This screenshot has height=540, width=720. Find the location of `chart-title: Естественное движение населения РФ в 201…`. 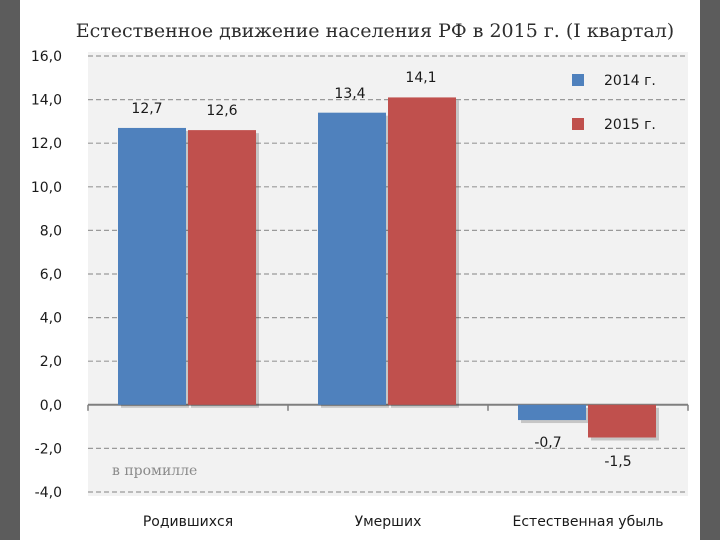

chart-title: Естественное движение населения РФ в 201… is located at coordinates (375, 31).